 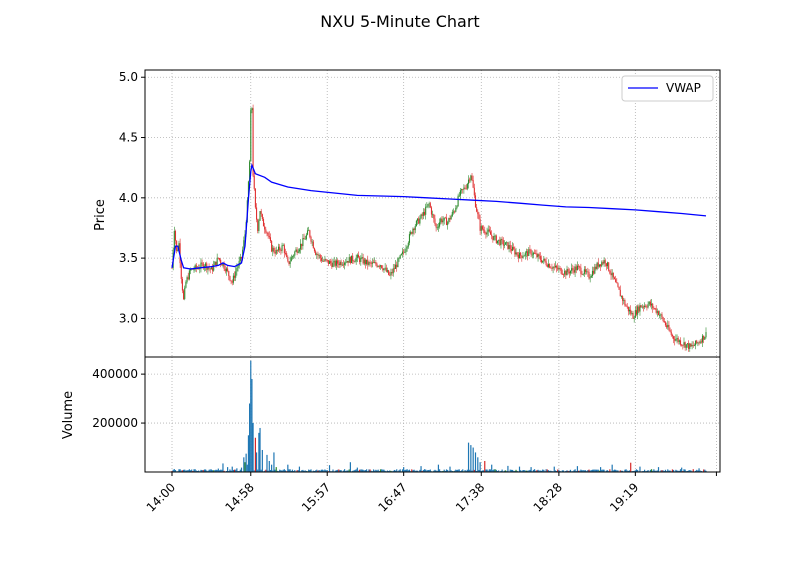 I want to click on volume-y-tick-label: 400000, so click(x=115, y=374).